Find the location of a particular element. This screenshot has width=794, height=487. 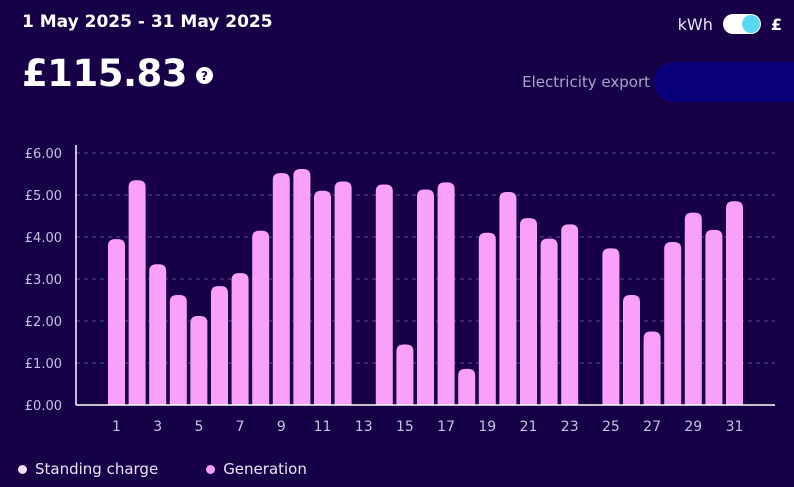

legend-label-generation: Generation is located at coordinates (265, 469).